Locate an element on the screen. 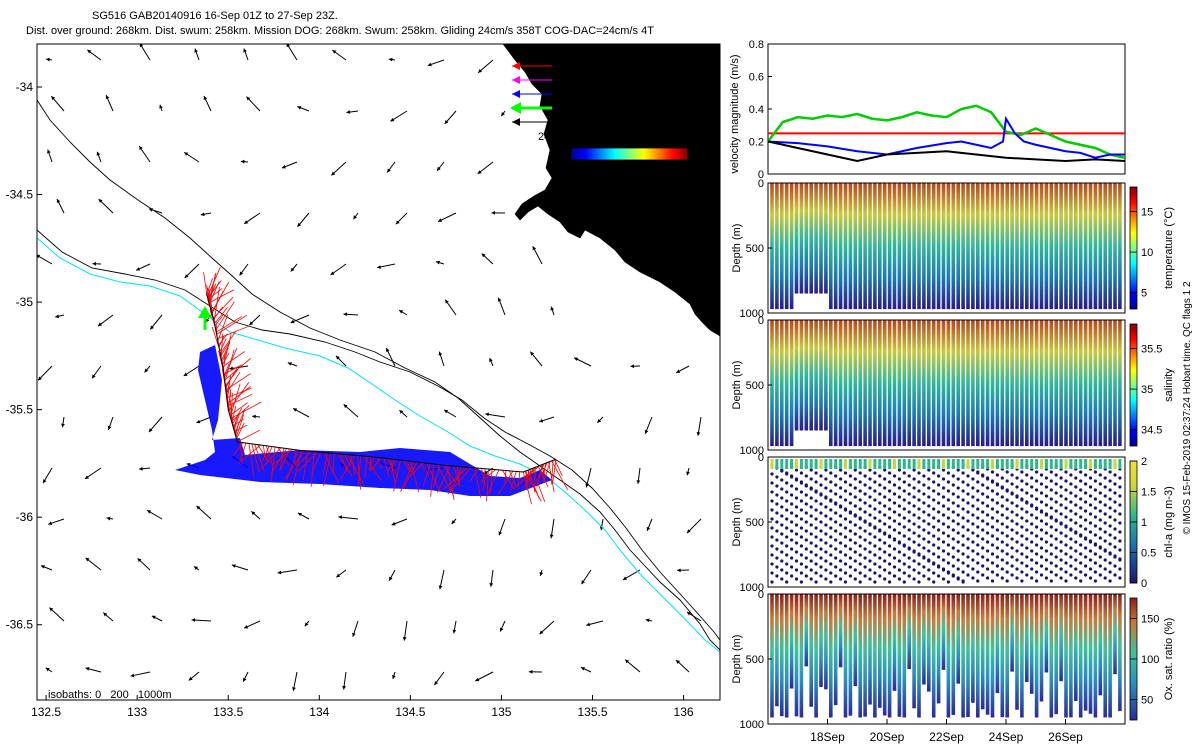  depth-tick-label: 500 is located at coordinates (755, 523).